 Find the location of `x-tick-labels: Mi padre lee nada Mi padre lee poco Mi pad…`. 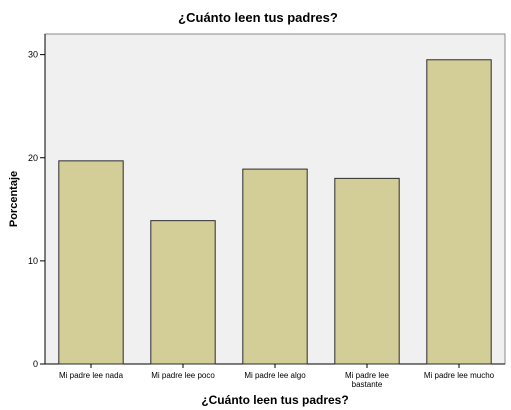

x-tick-labels: Mi padre lee nada Mi padre lee poco Mi pad… is located at coordinates (277, 376).